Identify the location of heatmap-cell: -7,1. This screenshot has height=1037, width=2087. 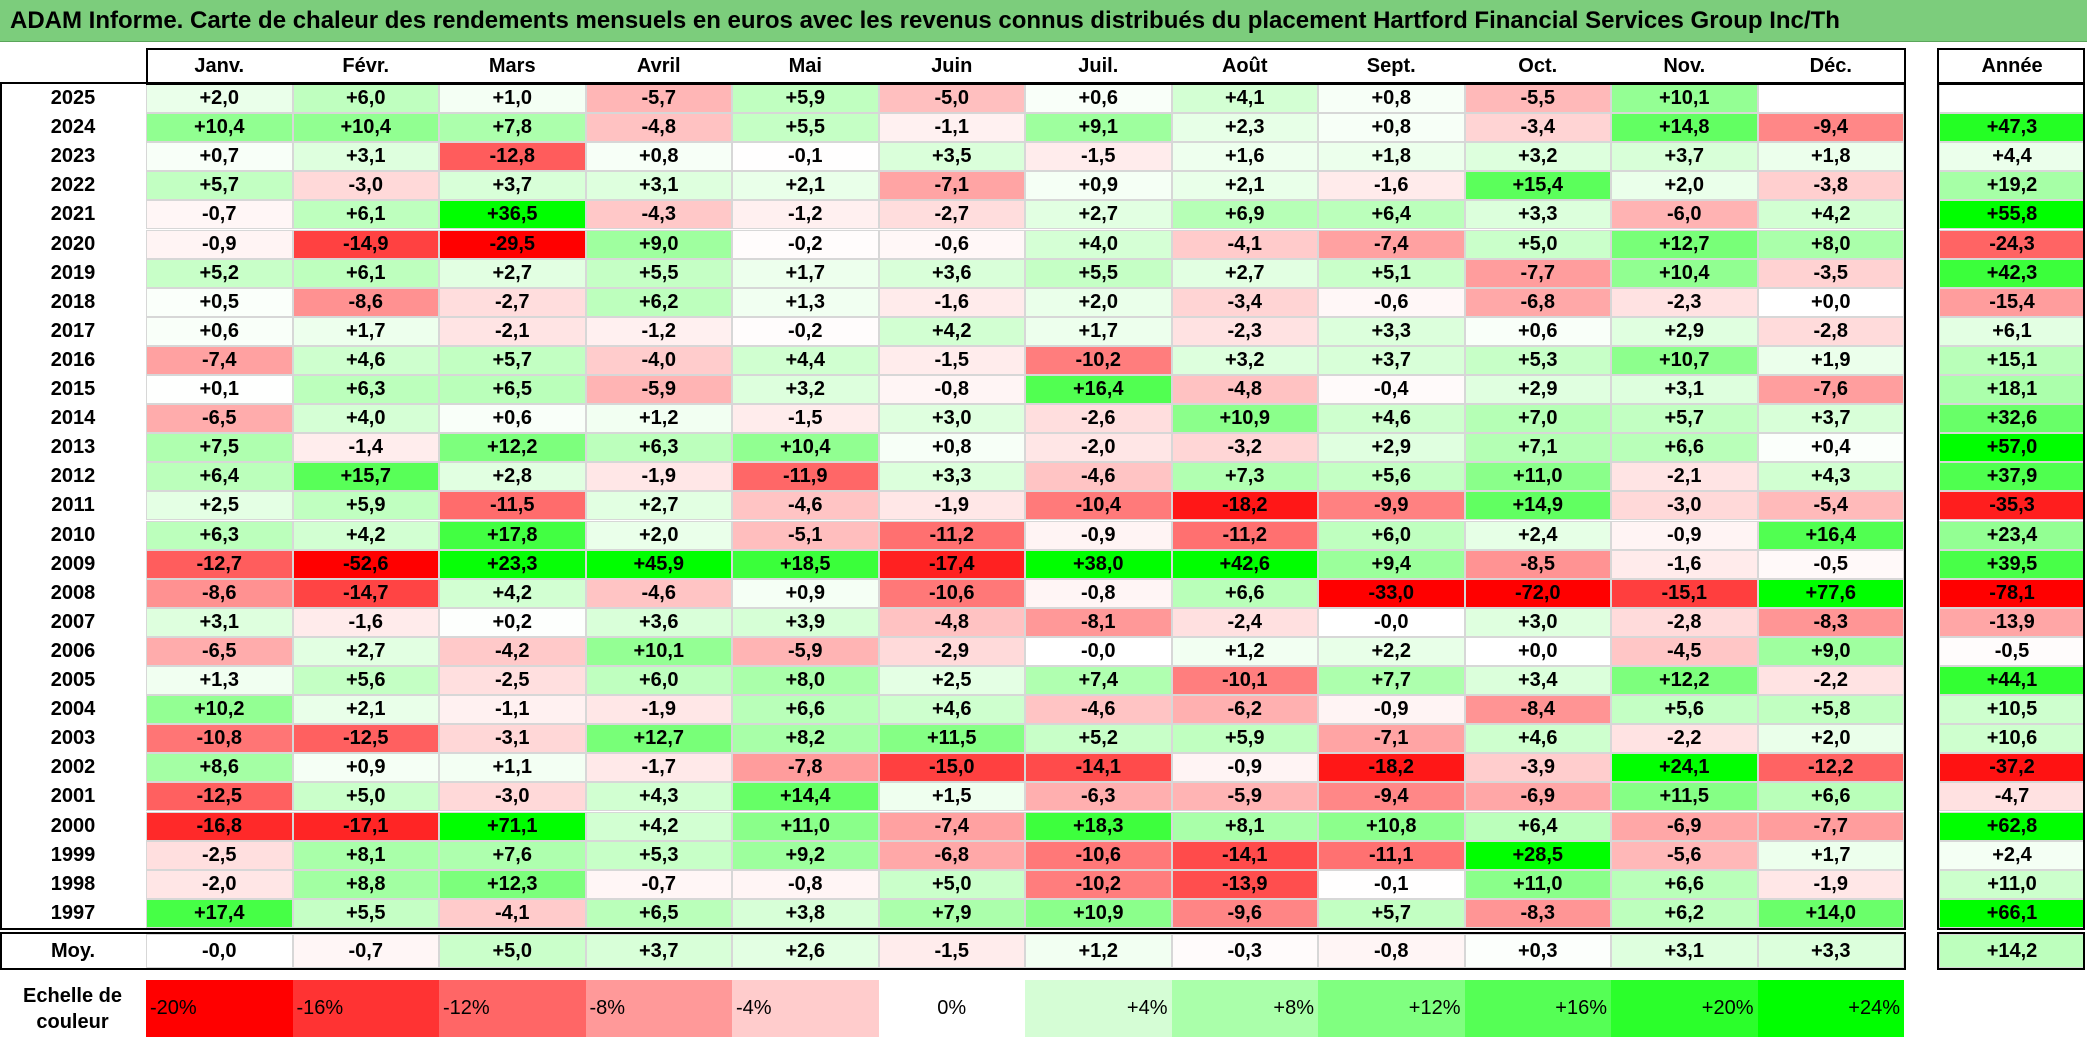
(1391, 739).